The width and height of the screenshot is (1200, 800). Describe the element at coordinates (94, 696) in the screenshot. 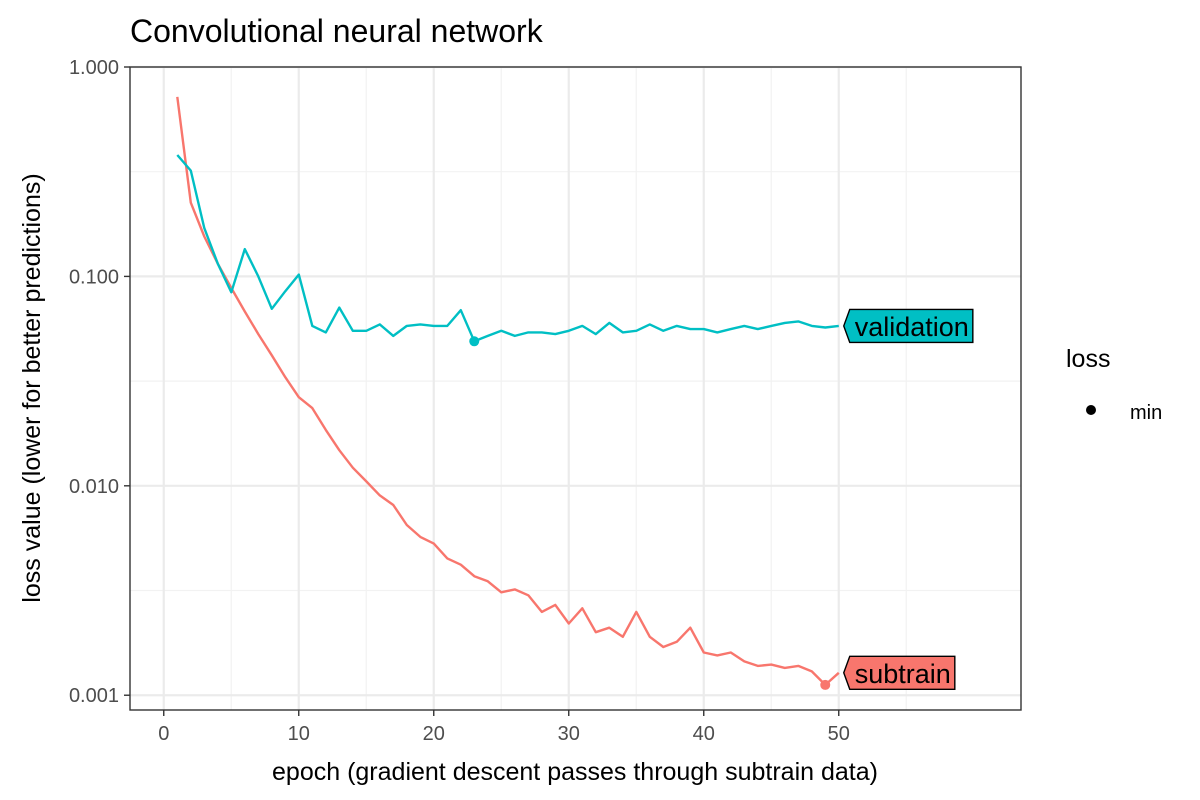

I see `y-tick-label: 0.001` at that location.